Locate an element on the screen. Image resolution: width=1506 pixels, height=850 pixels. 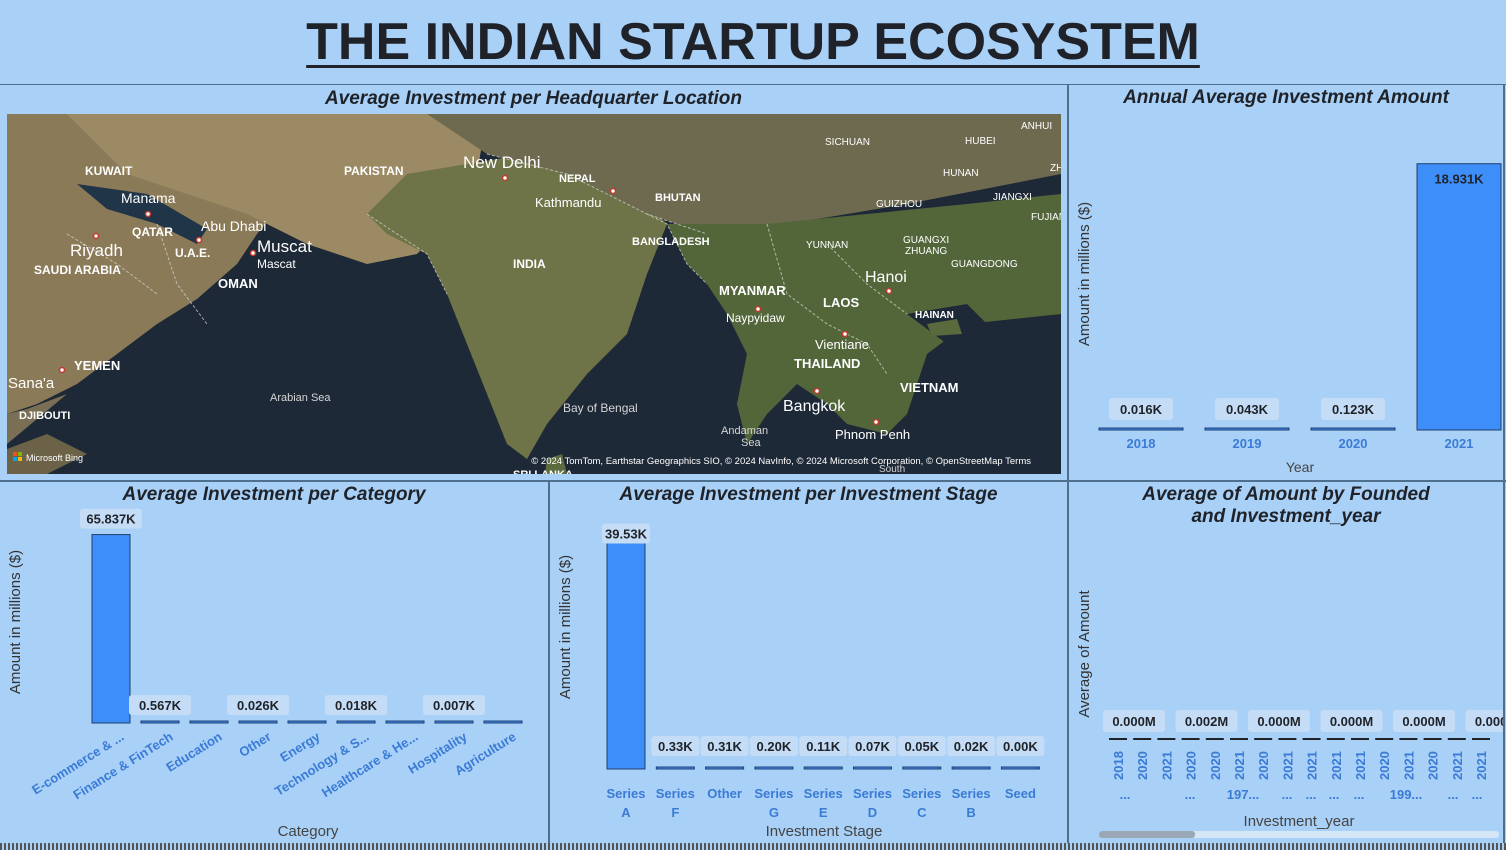
label-kathmandu: Kathmandu is located at coordinates (568, 202).